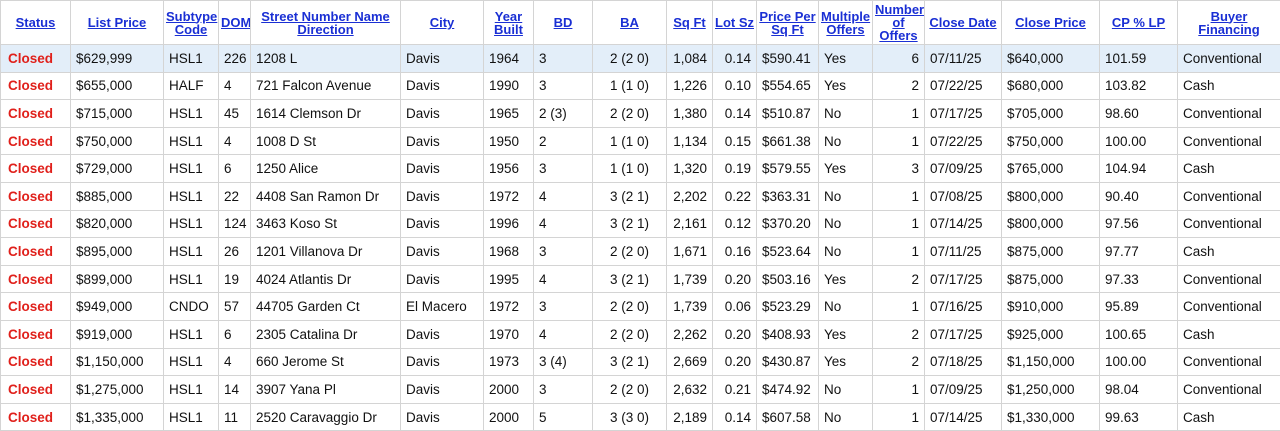 This screenshot has width=1280, height=431. Describe the element at coordinates (508, 22) in the screenshot. I see `column-header-year-built: Year Built` at that location.